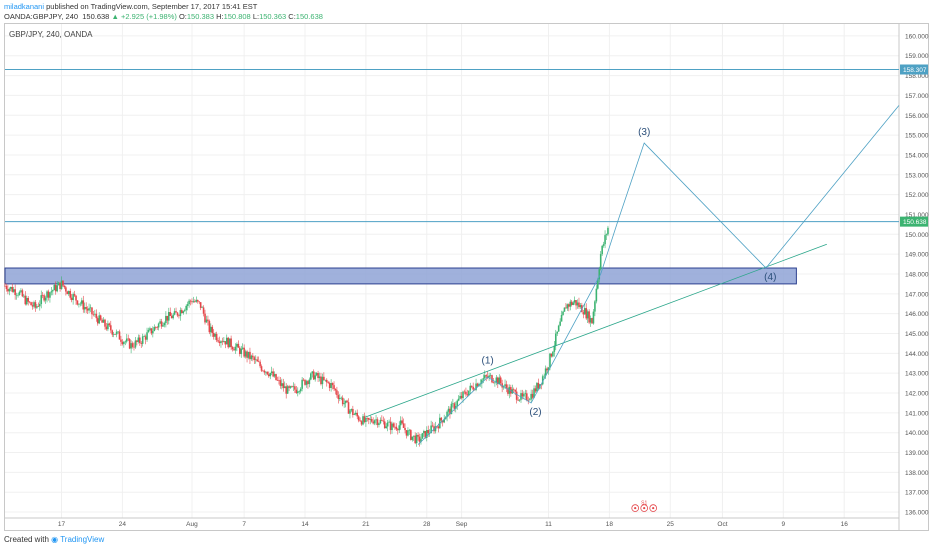 The image size is (932, 550). What do you see at coordinates (123, 524) in the screenshot?
I see `x-tick-label: 24` at bounding box center [123, 524].